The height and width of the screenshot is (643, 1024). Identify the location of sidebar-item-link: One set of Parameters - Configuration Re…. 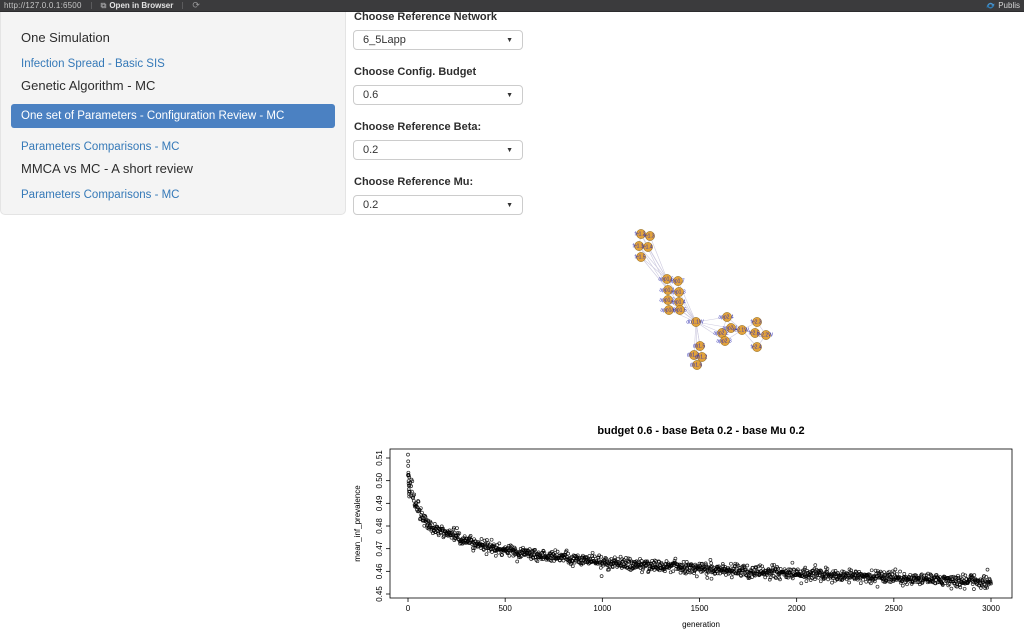
(173, 116).